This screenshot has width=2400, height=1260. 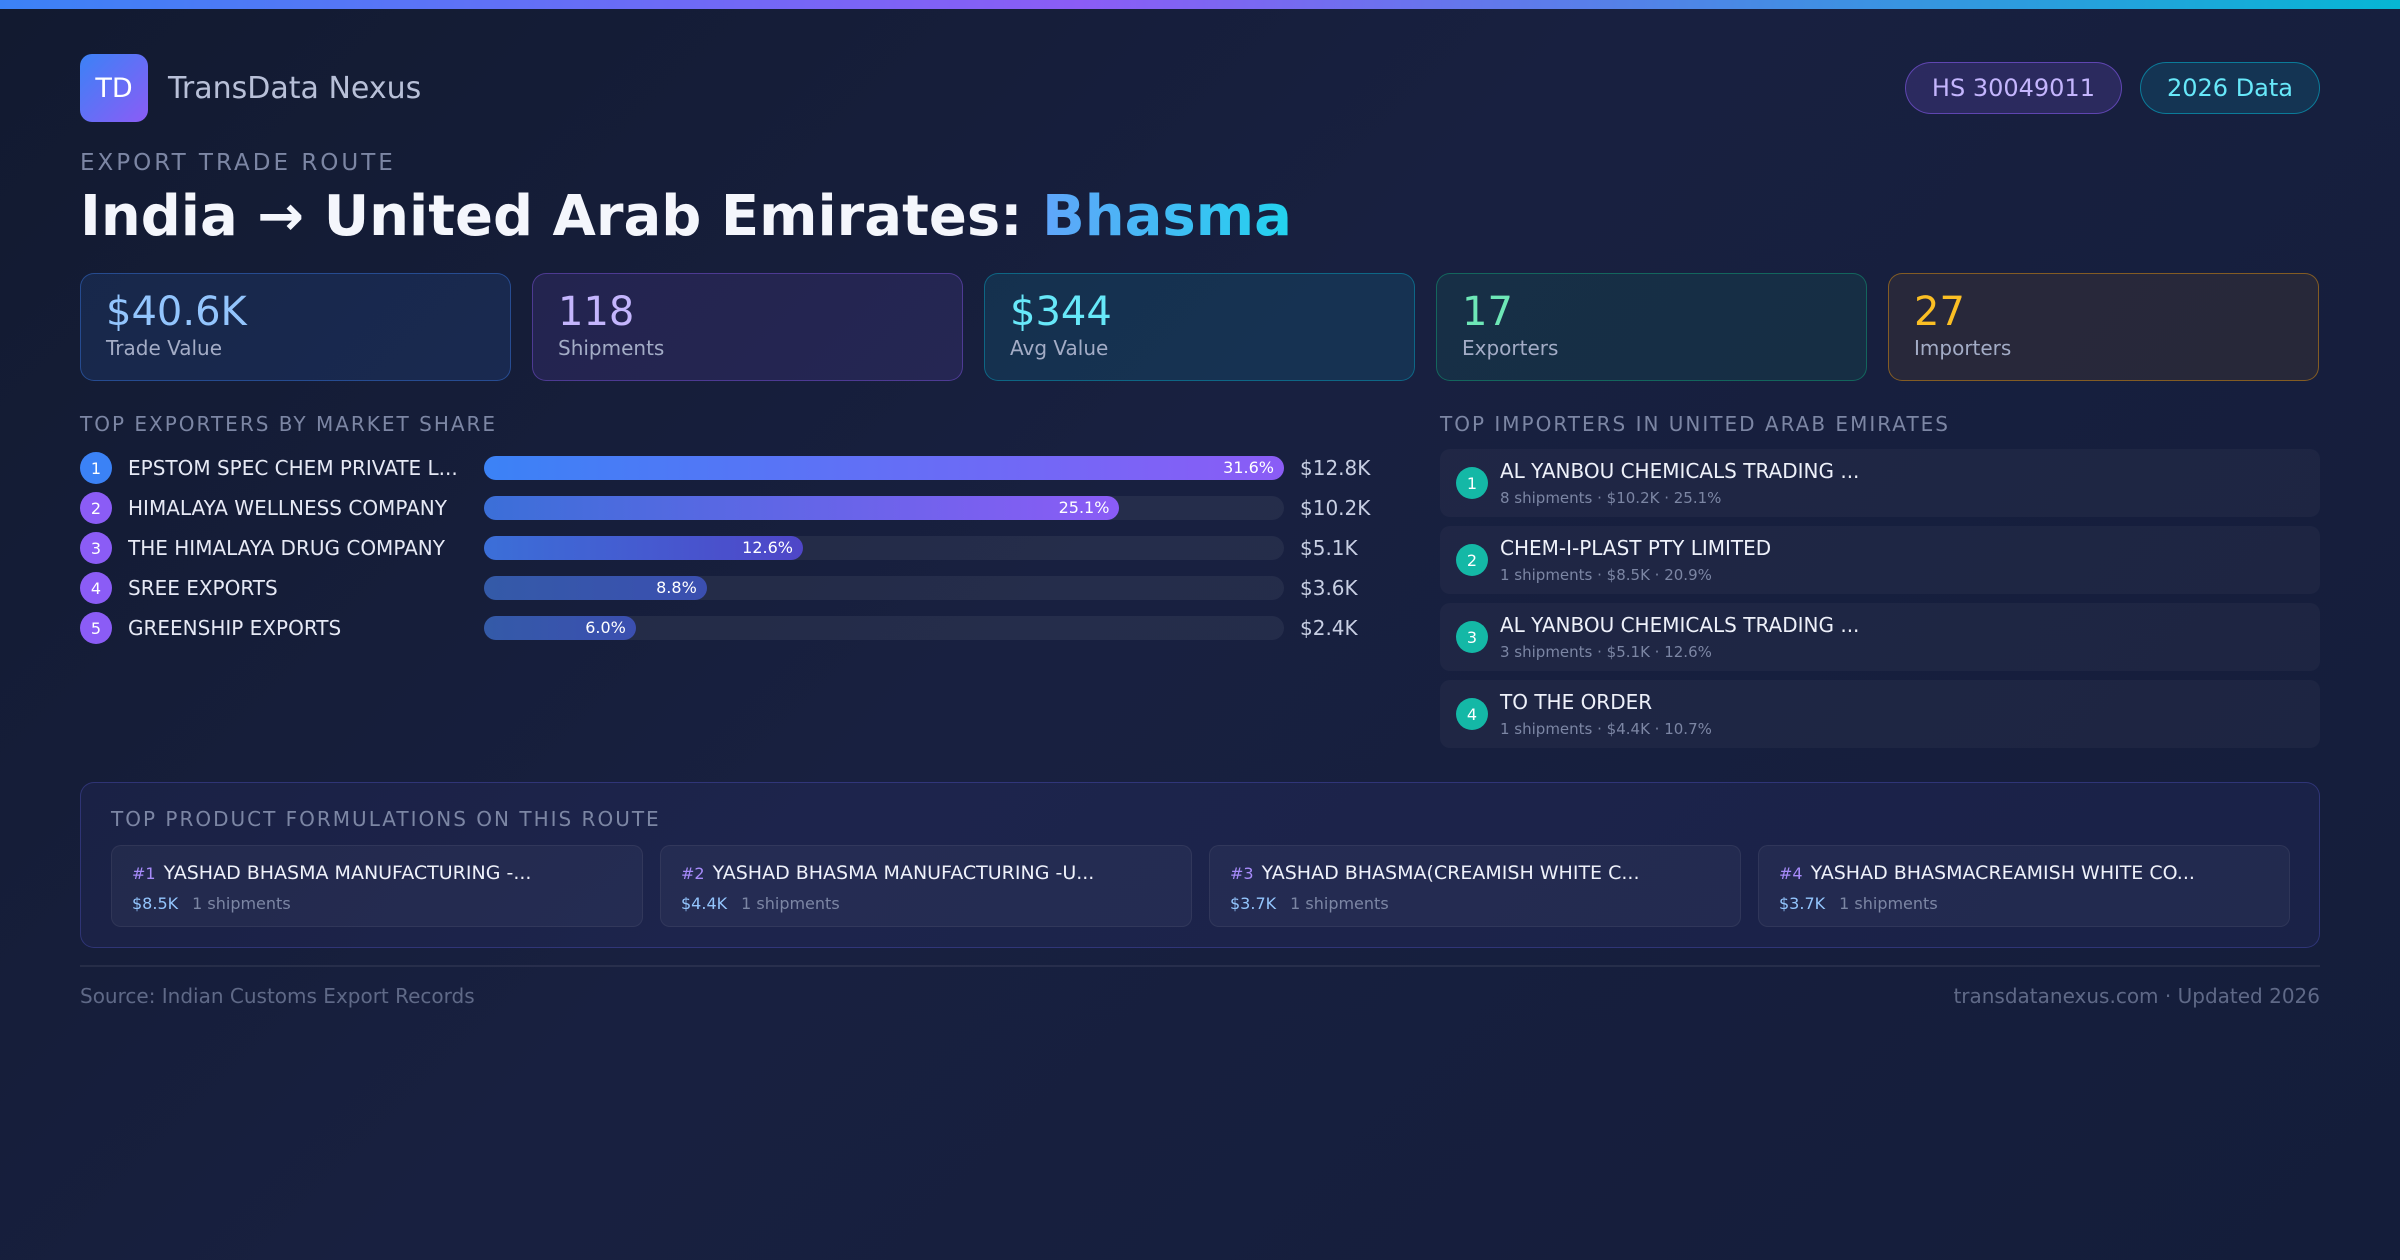 I want to click on exporter-row: 2 HIMALAYA WELLNESS COMPANY 25.1% $10.2K, so click(x=725, y=508).